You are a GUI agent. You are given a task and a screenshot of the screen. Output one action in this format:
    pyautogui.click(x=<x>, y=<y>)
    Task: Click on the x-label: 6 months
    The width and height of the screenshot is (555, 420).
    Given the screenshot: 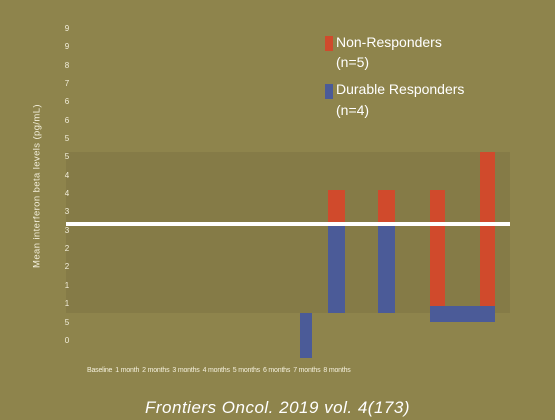 What is the action you would take?
    pyautogui.click(x=276, y=370)
    